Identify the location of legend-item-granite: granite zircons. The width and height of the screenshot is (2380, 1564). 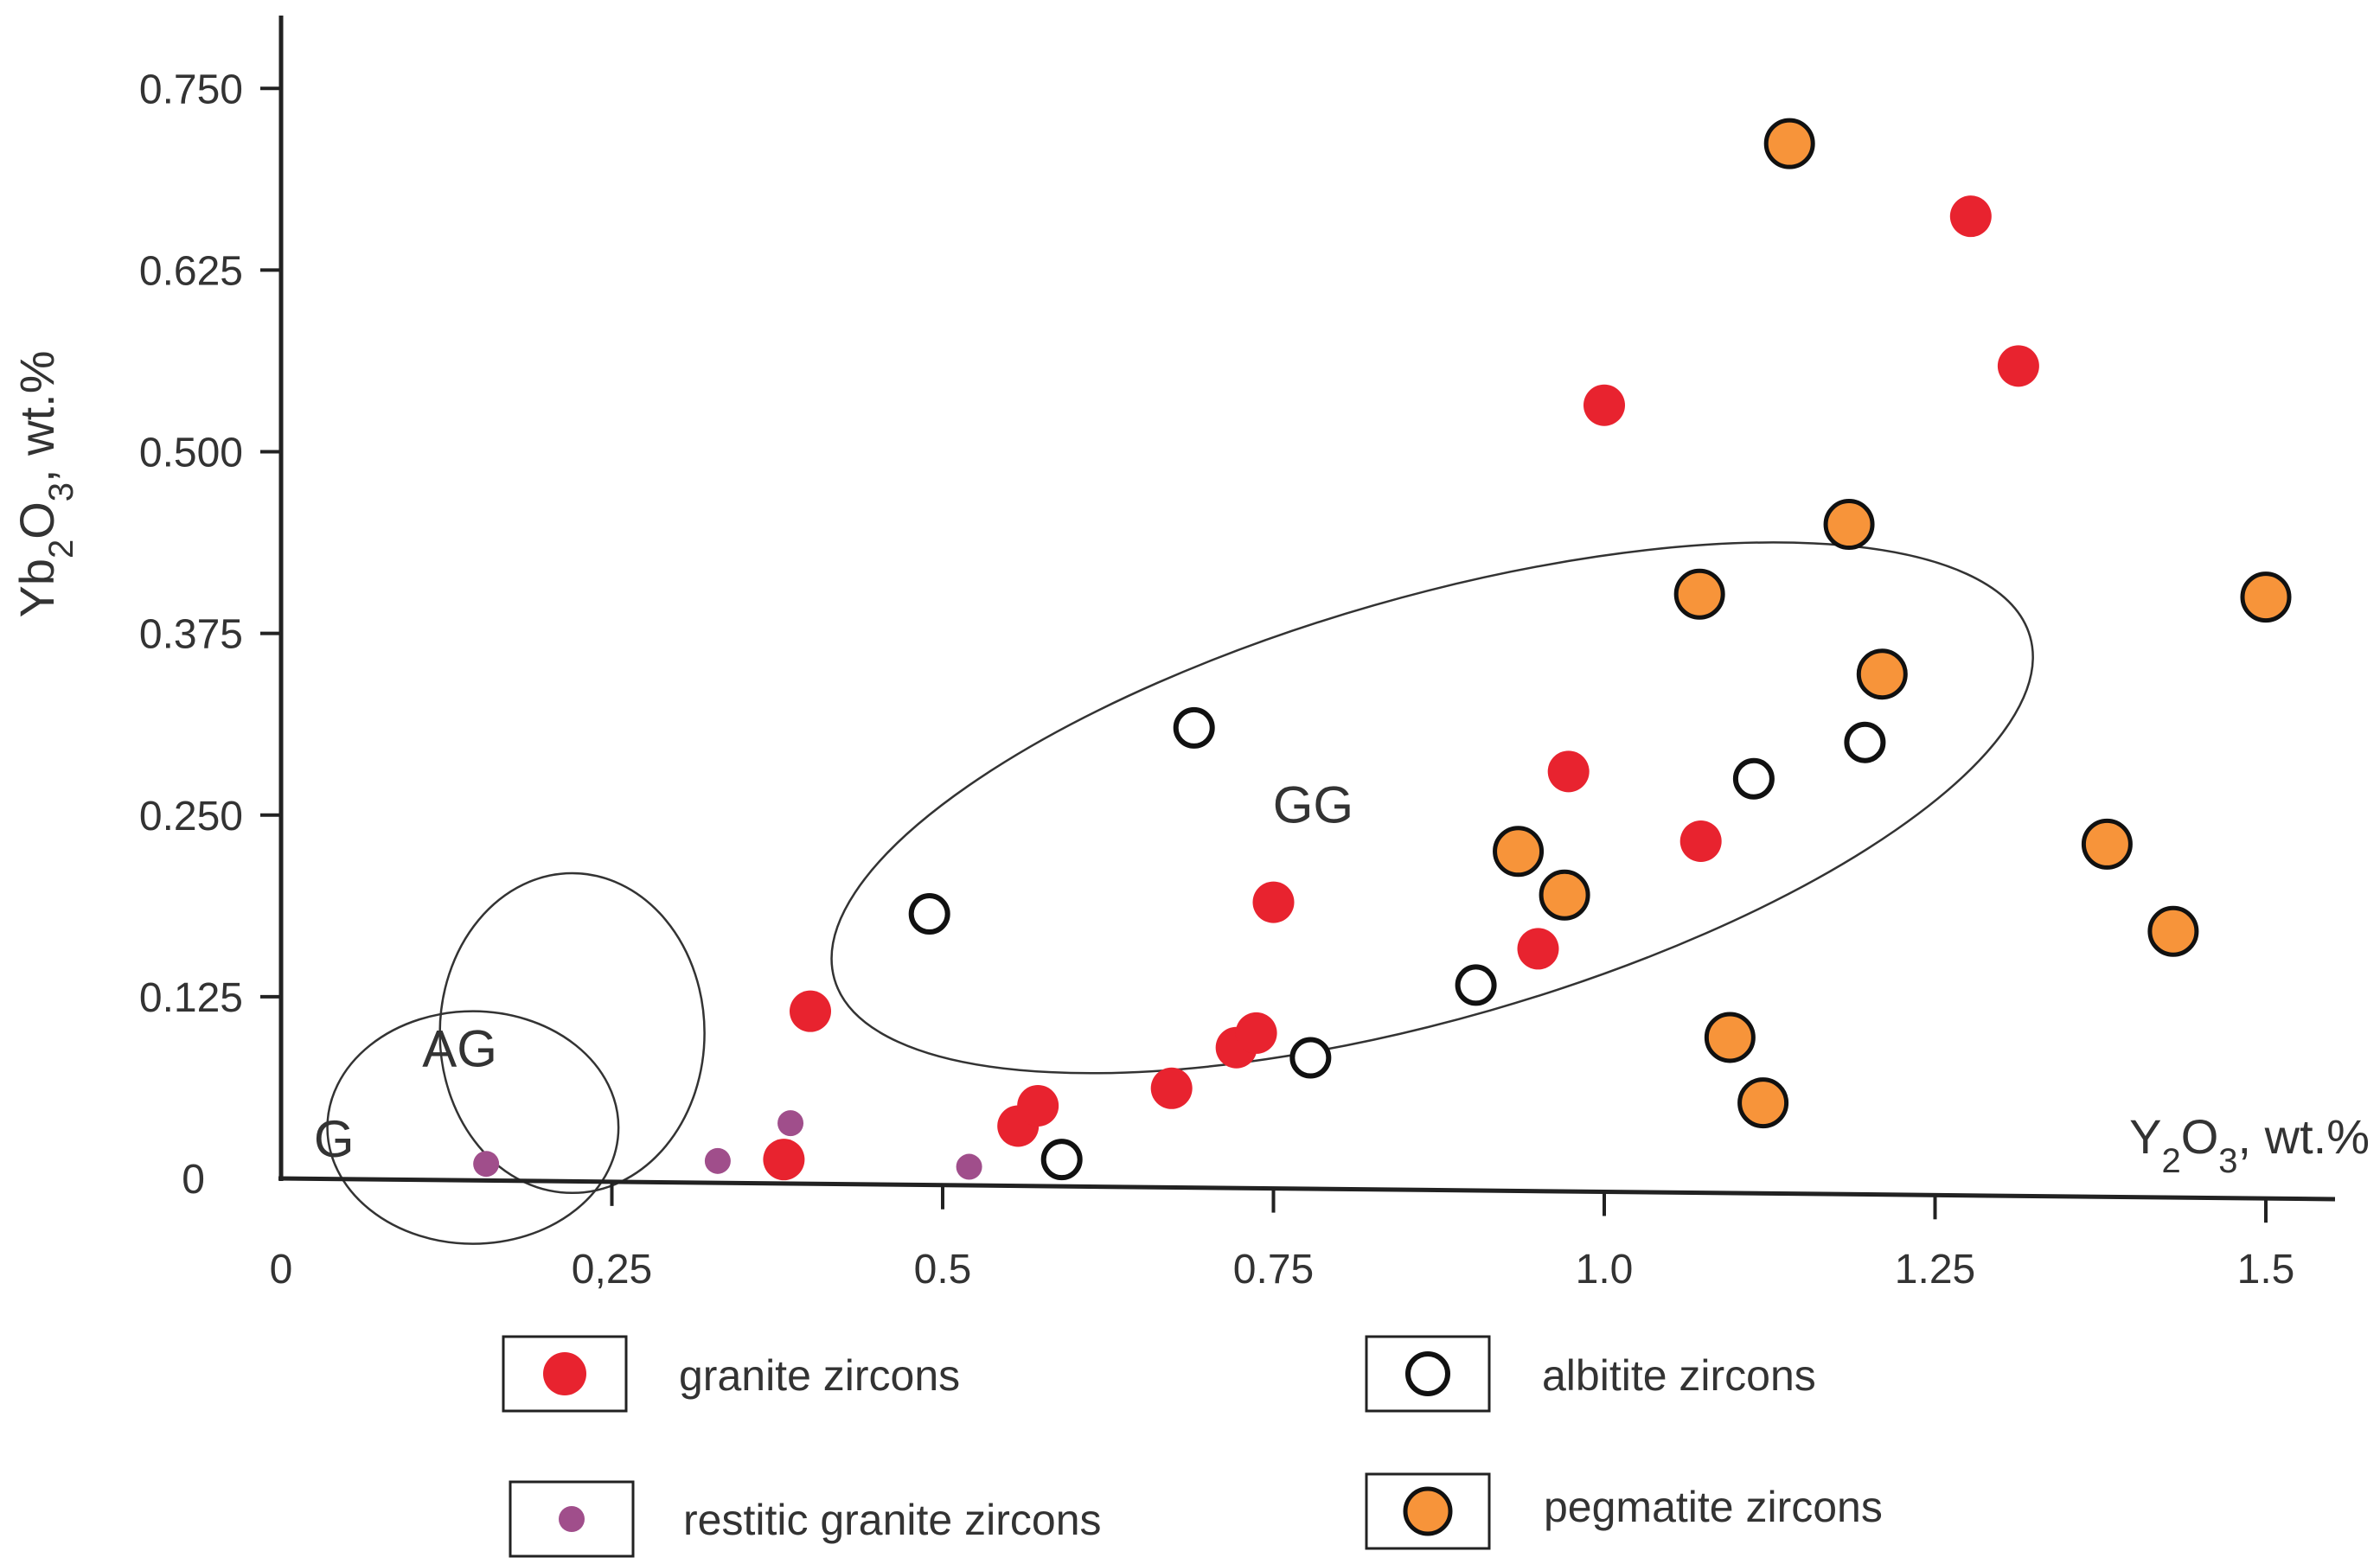
(731, 1374).